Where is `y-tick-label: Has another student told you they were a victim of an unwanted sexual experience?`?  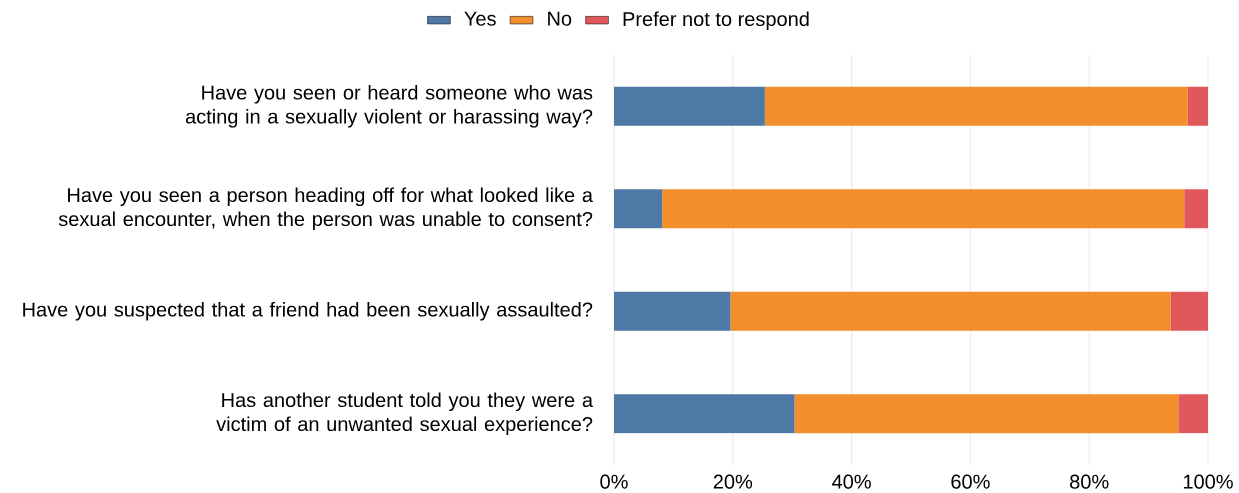 y-tick-label: Has another student told you they were a victim of an unwanted sexual experience? is located at coordinates (405, 414).